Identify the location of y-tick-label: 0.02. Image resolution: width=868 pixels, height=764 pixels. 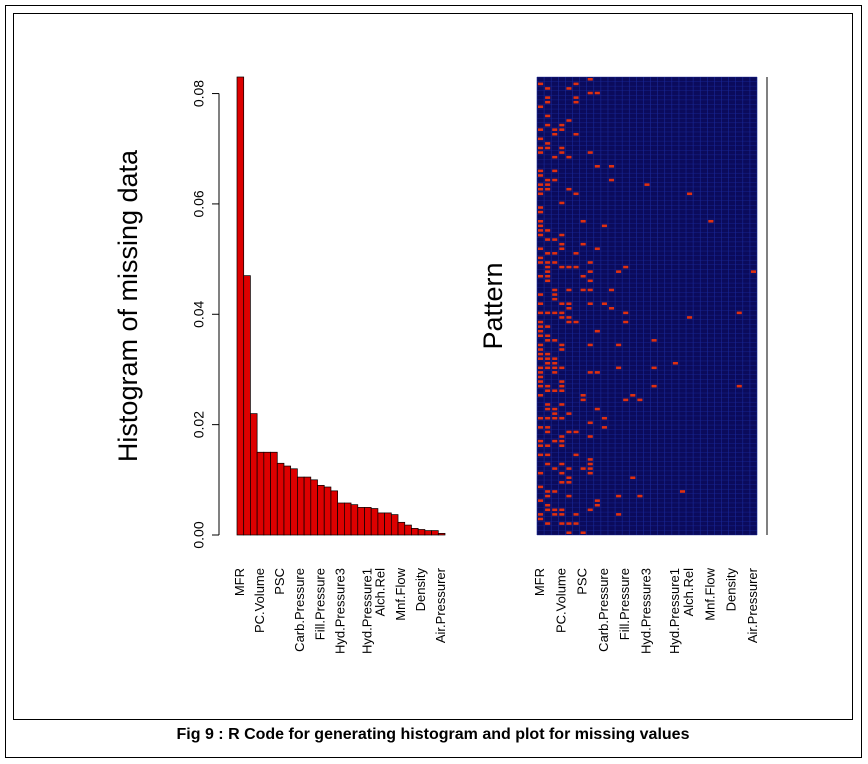
(199, 424).